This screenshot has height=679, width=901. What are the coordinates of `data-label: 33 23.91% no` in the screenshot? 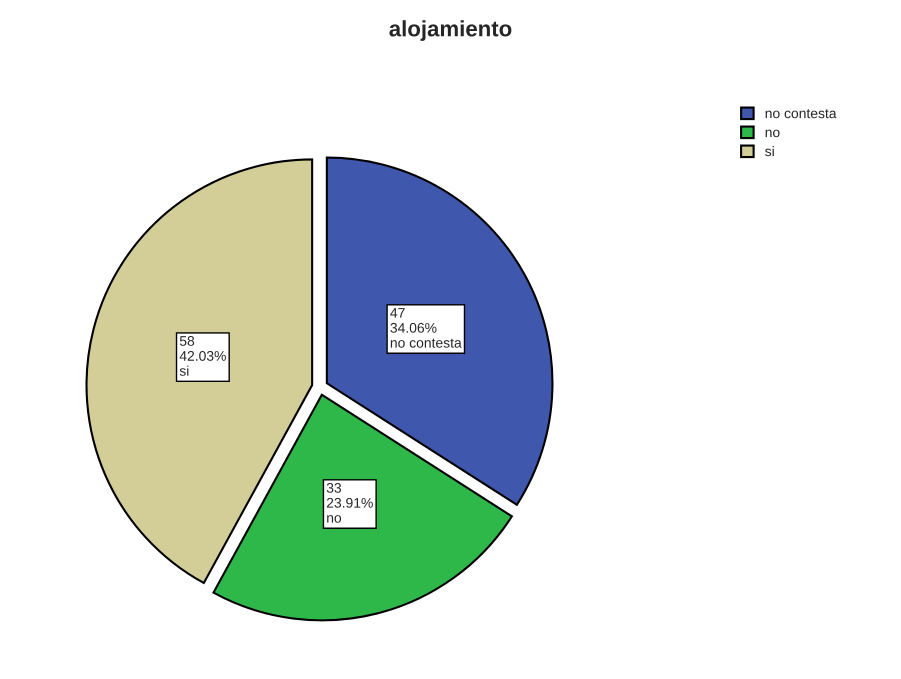 It's located at (349, 502).